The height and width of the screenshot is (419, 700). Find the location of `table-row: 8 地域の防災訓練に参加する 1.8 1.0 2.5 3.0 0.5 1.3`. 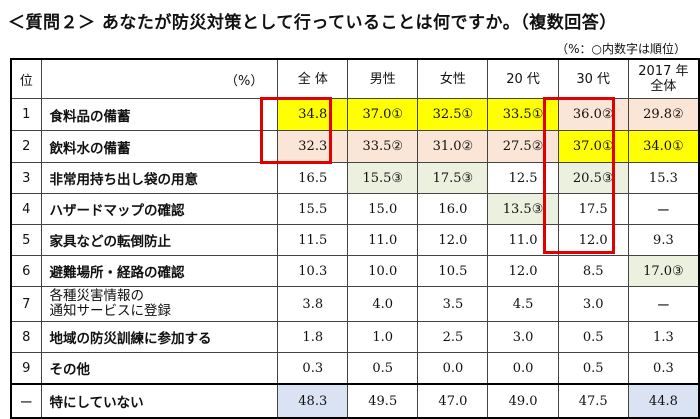

table-row: 8 地域の防災訓練に参加する 1.8 1.0 2.5 3.0 0.5 1.3 is located at coordinates (355, 337).